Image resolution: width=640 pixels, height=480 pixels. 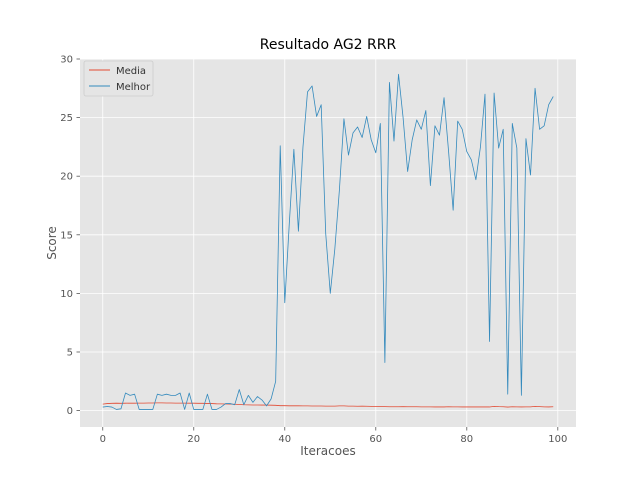 I want to click on x-tick-label: 20, so click(x=193, y=439).